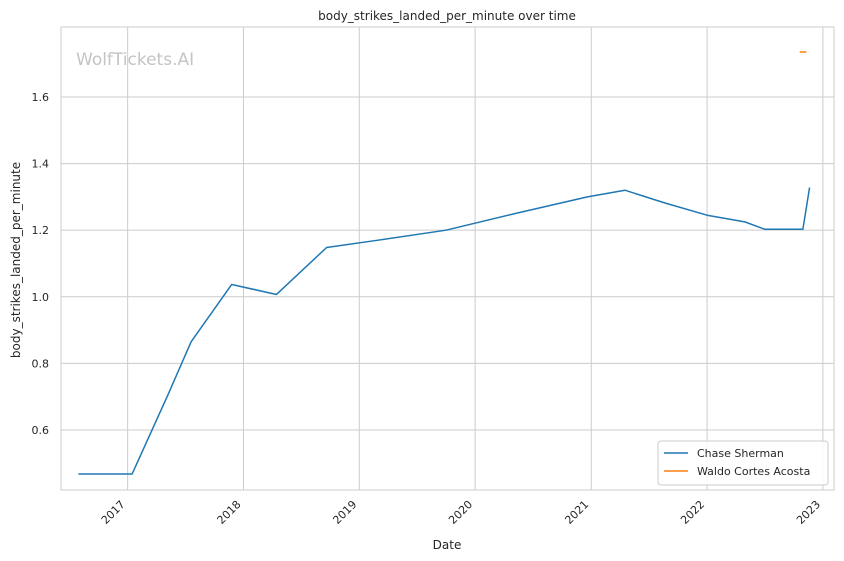 The image size is (844, 561). I want to click on chart-title: body_strikes_landed_per_minute over time, so click(447, 16).